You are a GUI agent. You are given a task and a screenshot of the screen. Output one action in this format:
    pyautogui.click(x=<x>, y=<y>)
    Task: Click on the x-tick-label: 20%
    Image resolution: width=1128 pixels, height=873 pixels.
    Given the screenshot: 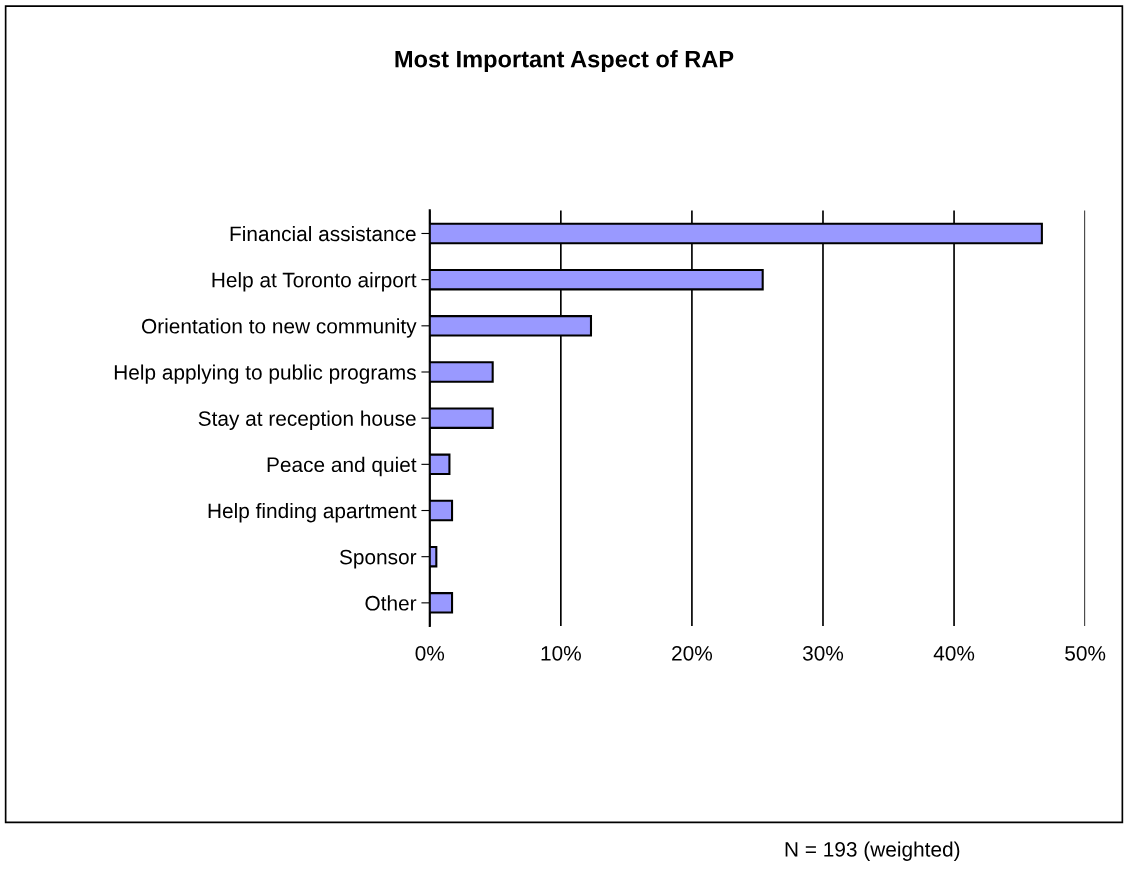 What is the action you would take?
    pyautogui.click(x=692, y=653)
    